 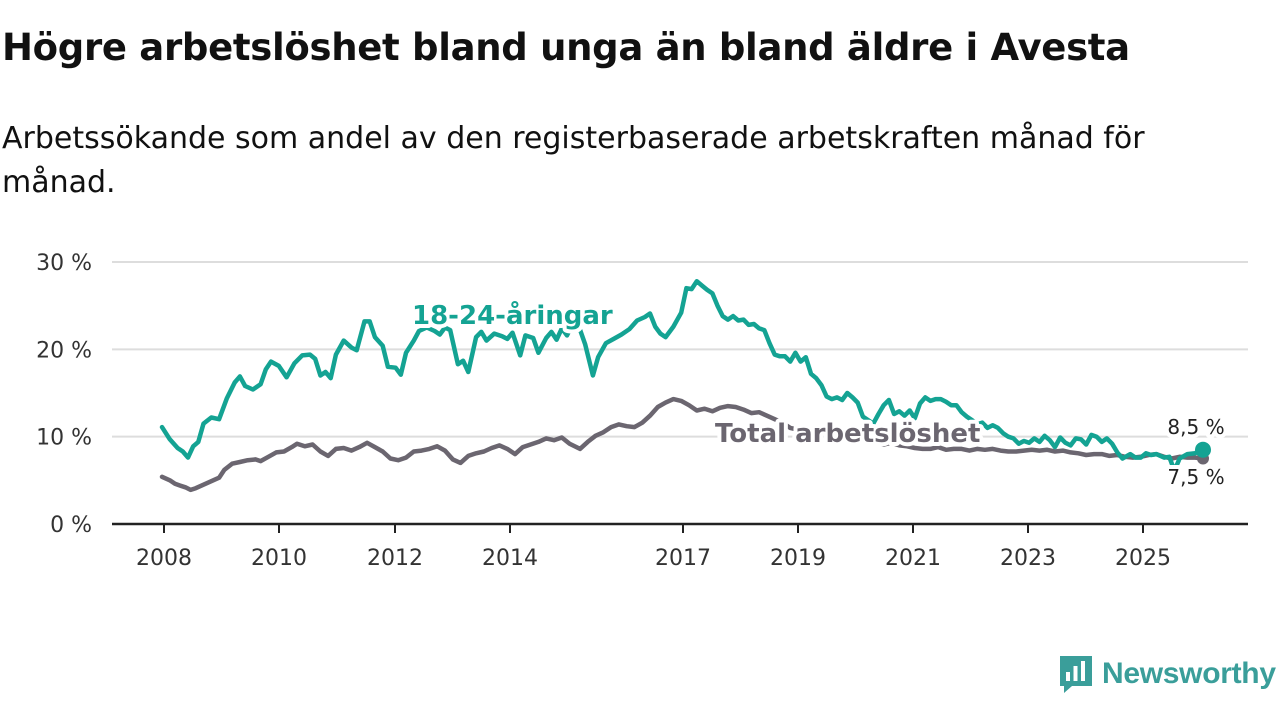 What do you see at coordinates (1028, 558) in the screenshot?
I see `x-tick-label: 2023` at bounding box center [1028, 558].